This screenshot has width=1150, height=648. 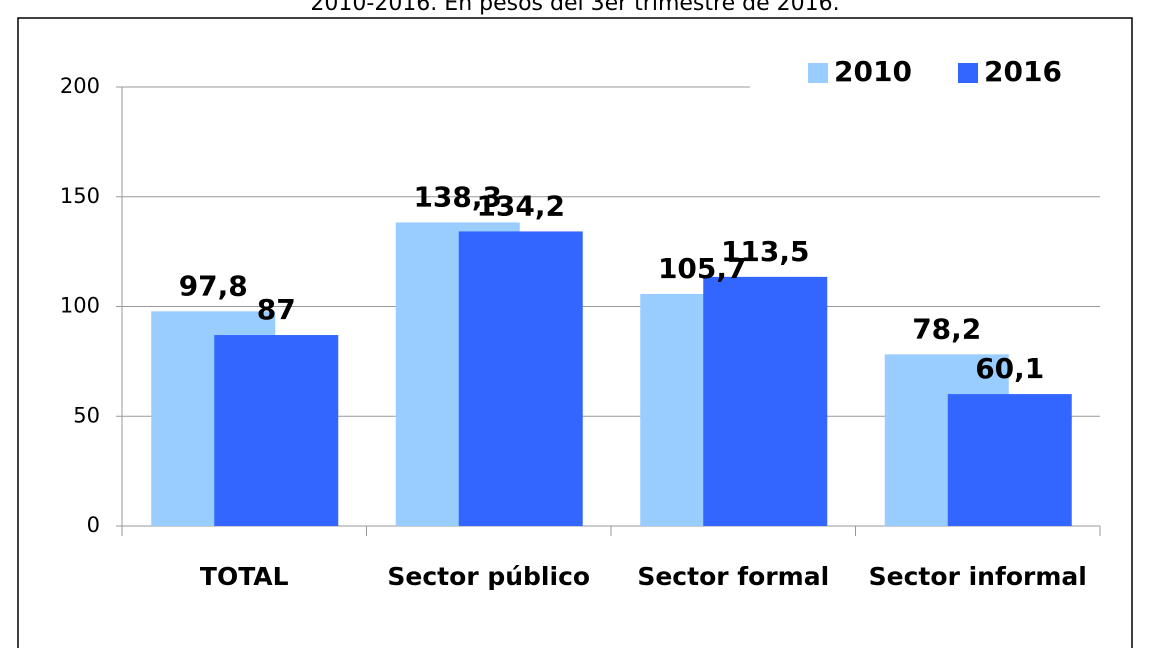 What do you see at coordinates (488, 576) in the screenshot?
I see `x-tick-label: Sector público` at bounding box center [488, 576].